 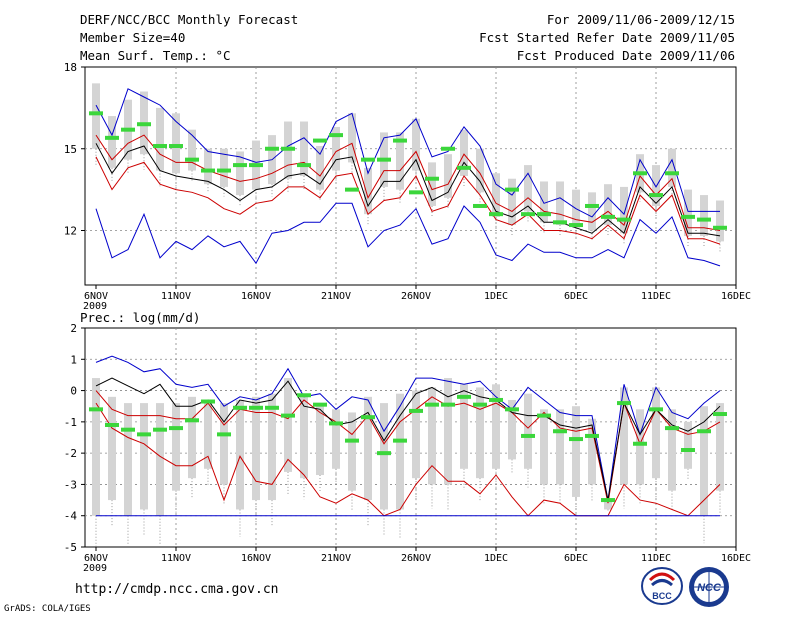 What do you see at coordinates (47, 609) in the screenshot?
I see `grads-credit: GrADS: COLA/IGES` at bounding box center [47, 609].